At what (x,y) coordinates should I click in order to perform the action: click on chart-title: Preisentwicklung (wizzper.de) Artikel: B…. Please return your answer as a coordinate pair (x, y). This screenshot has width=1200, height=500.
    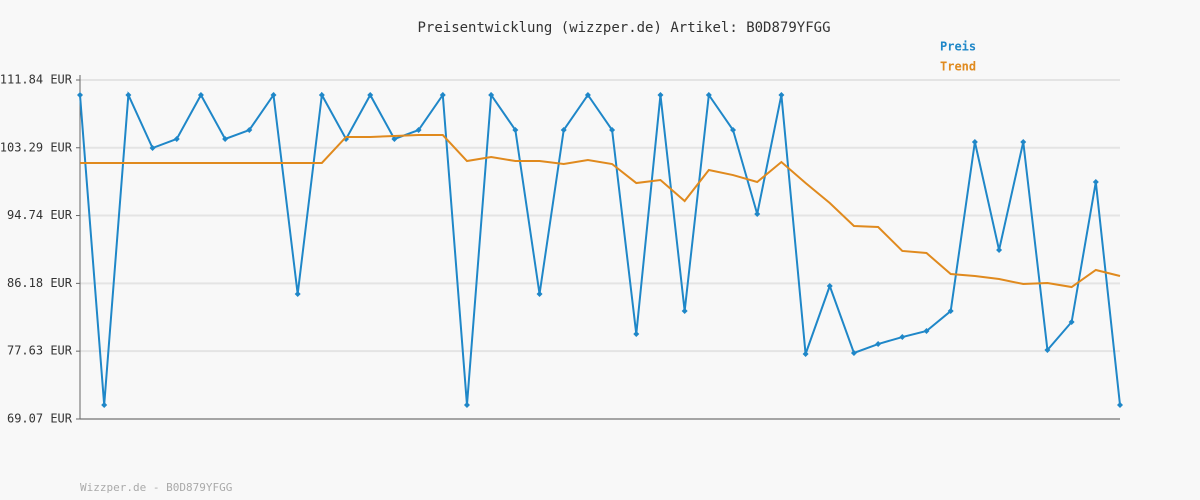
    Looking at the image, I should click on (623, 28).